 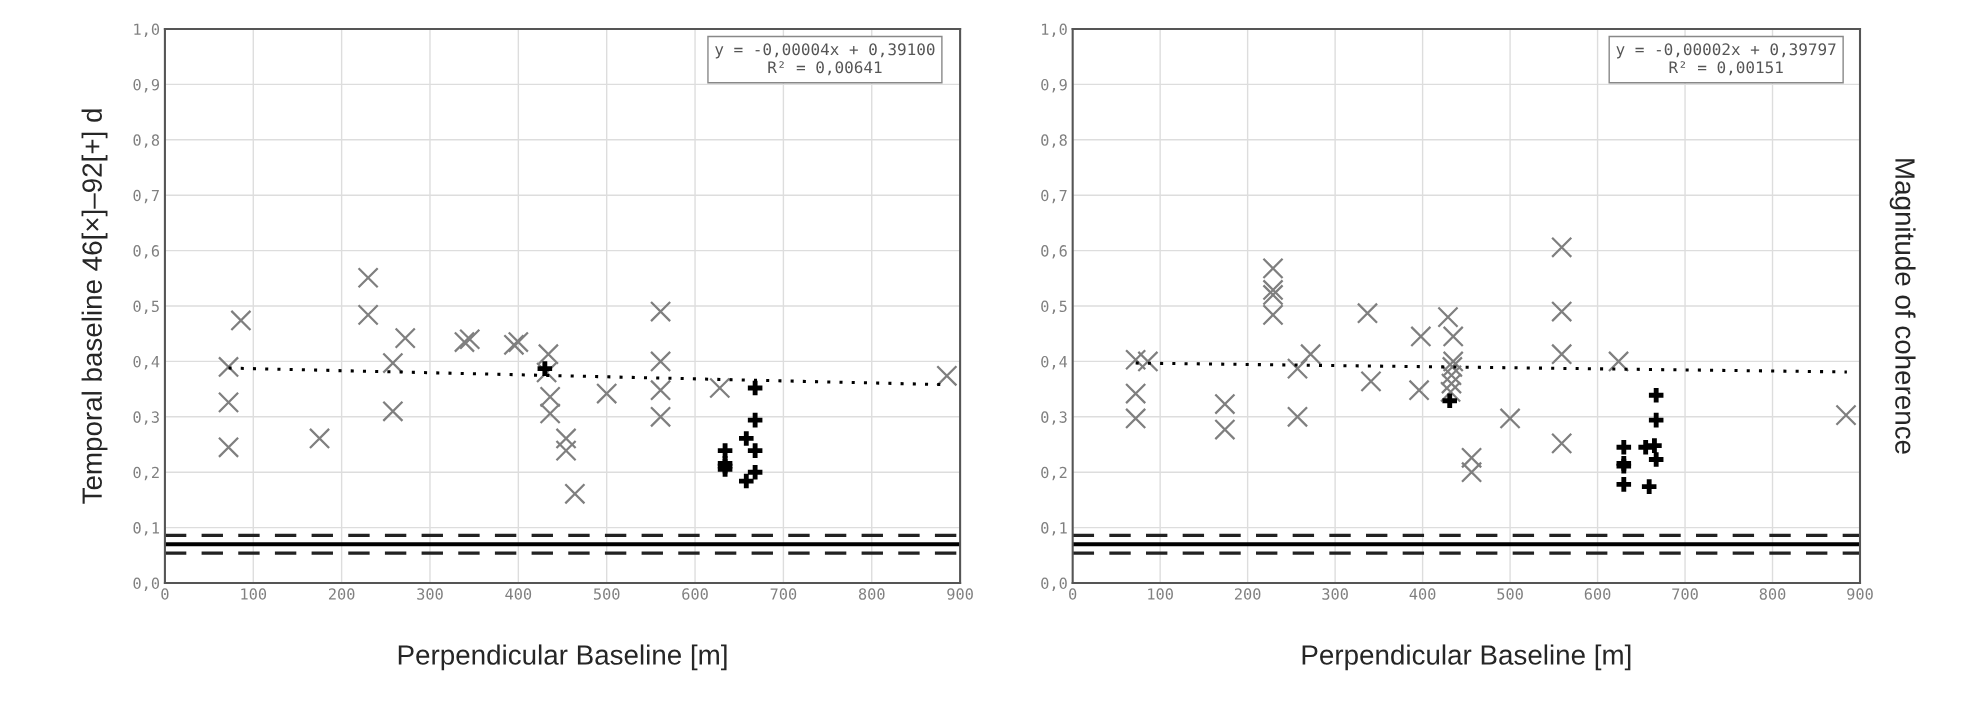 I want to click on y-tick-label: 0,9, so click(x=146, y=85).